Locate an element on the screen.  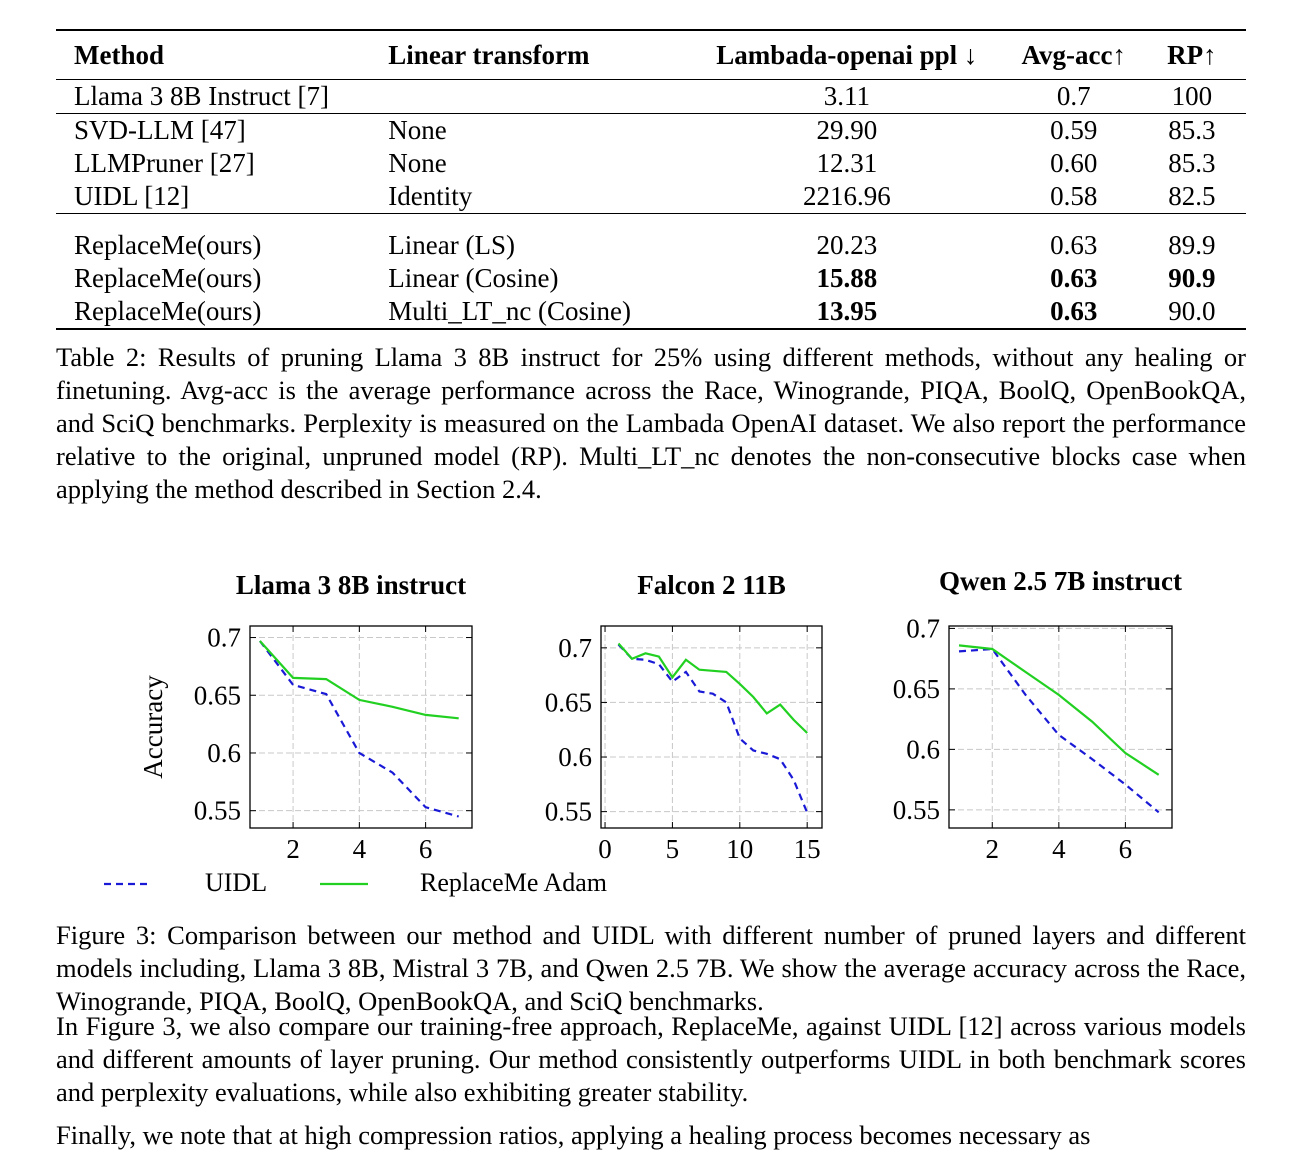
cell-rp: 82.5 is located at coordinates (1192, 196).